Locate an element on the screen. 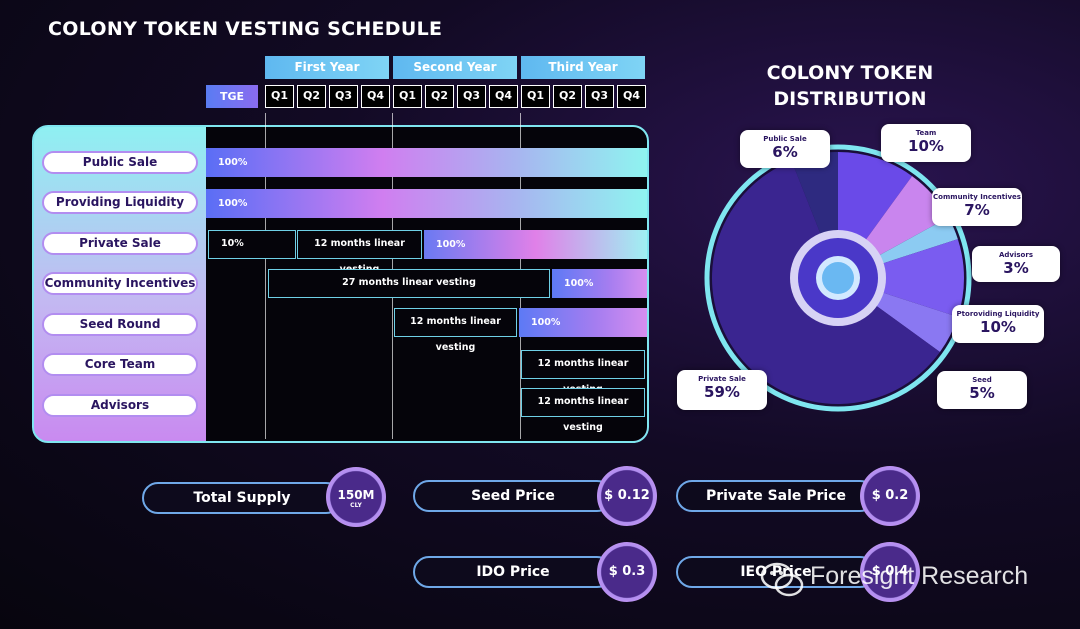 This screenshot has width=1080, height=629. total-supply-value: 150M is located at coordinates (356, 495).